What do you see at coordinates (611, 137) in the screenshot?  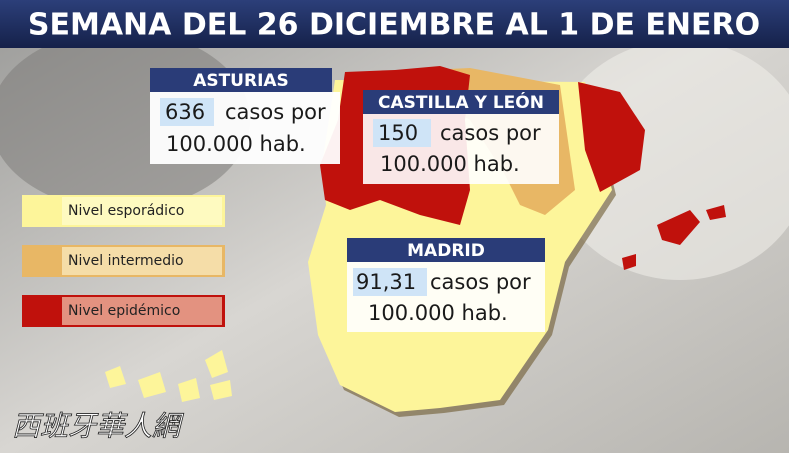 I see `region` at bounding box center [611, 137].